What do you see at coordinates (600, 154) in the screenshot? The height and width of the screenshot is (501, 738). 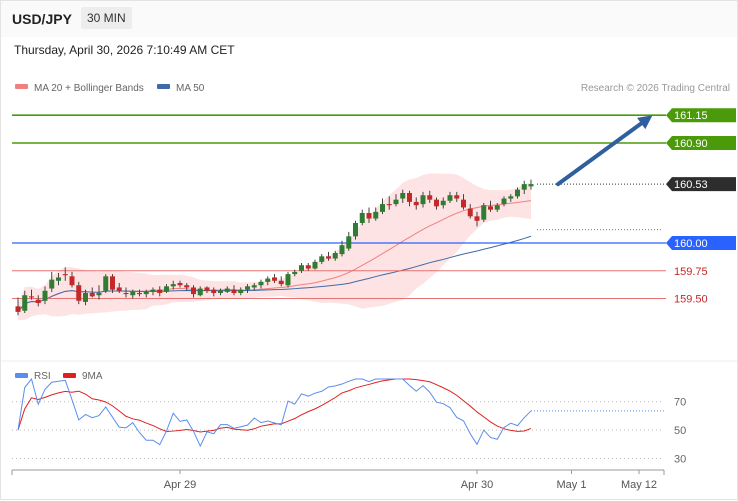 I see `forecast-arrow-shaft` at bounding box center [600, 154].